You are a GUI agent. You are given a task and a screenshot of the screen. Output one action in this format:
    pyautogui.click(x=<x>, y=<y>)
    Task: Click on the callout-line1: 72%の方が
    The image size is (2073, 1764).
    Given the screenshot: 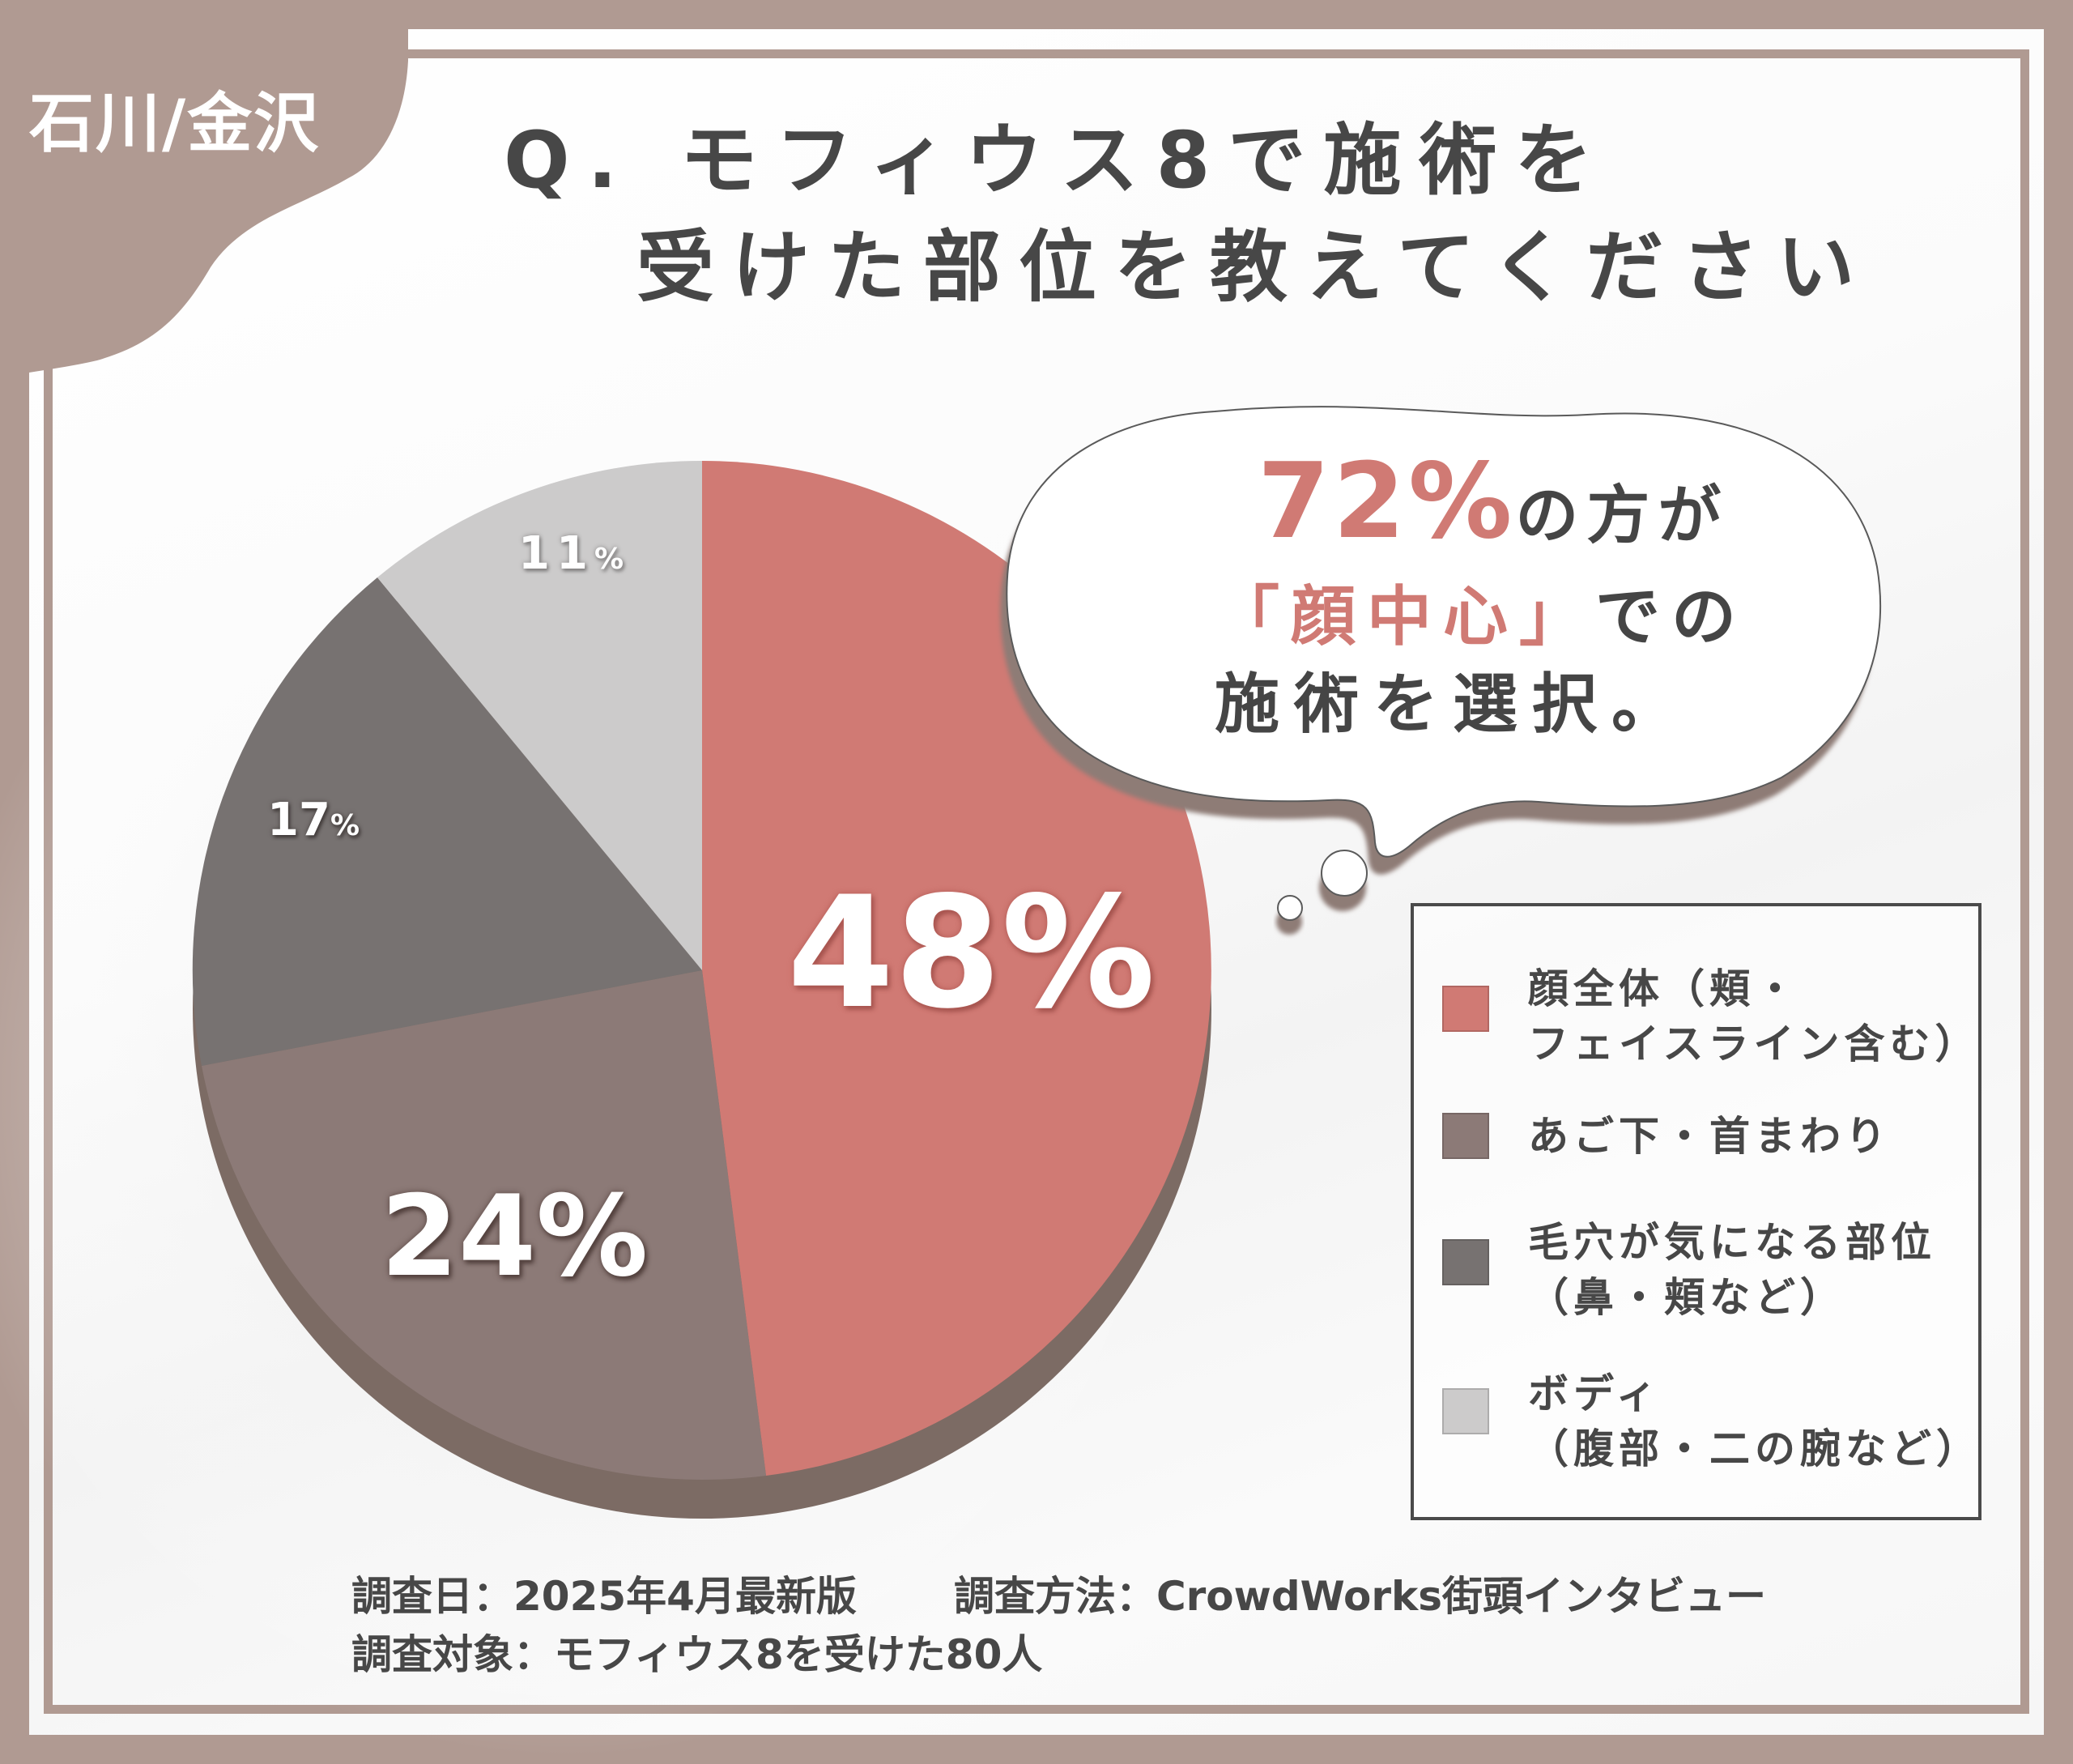 What is the action you would take?
    pyautogui.click(x=1493, y=502)
    